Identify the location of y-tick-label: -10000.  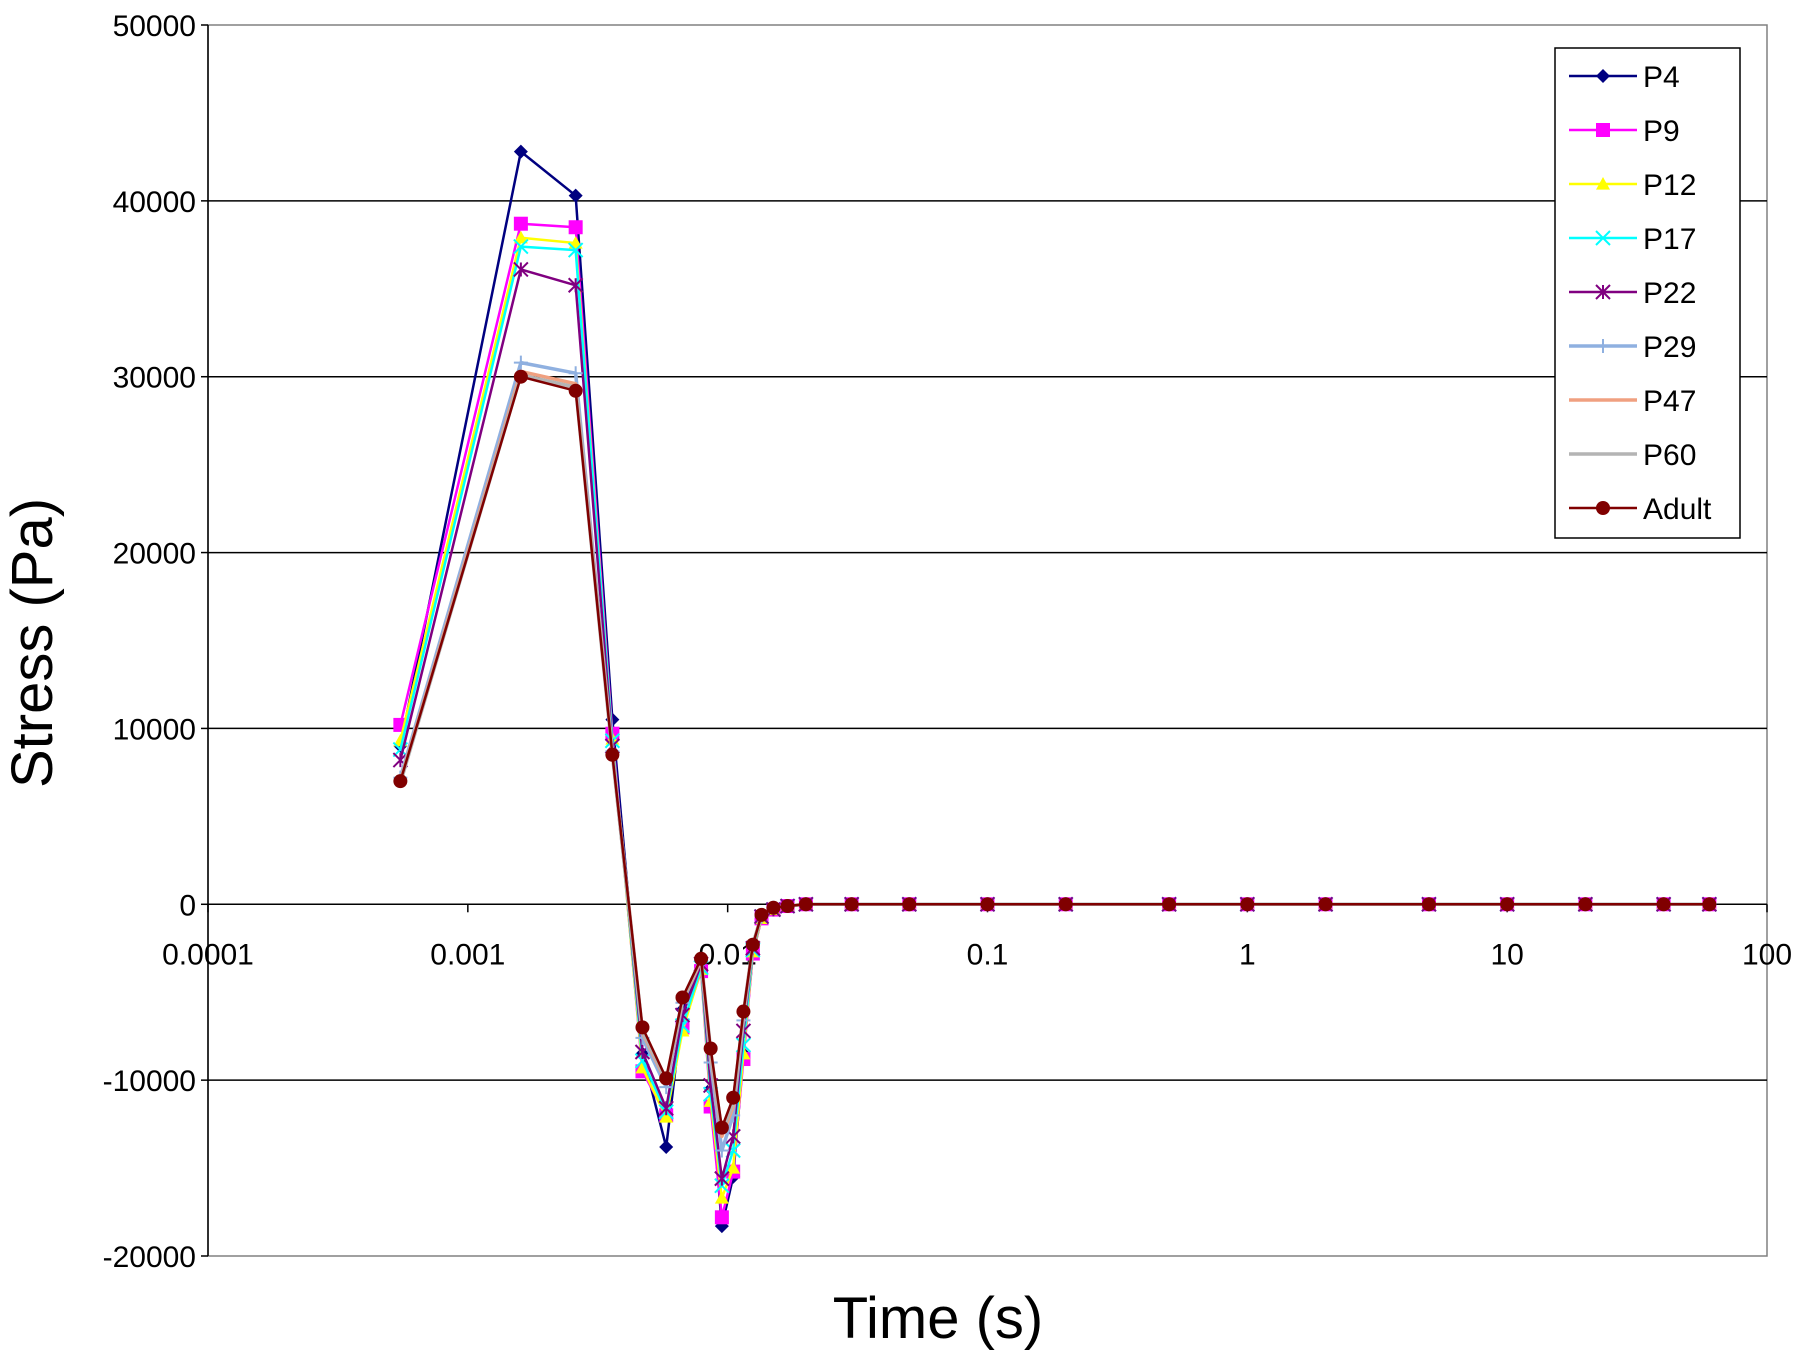
(149, 1081).